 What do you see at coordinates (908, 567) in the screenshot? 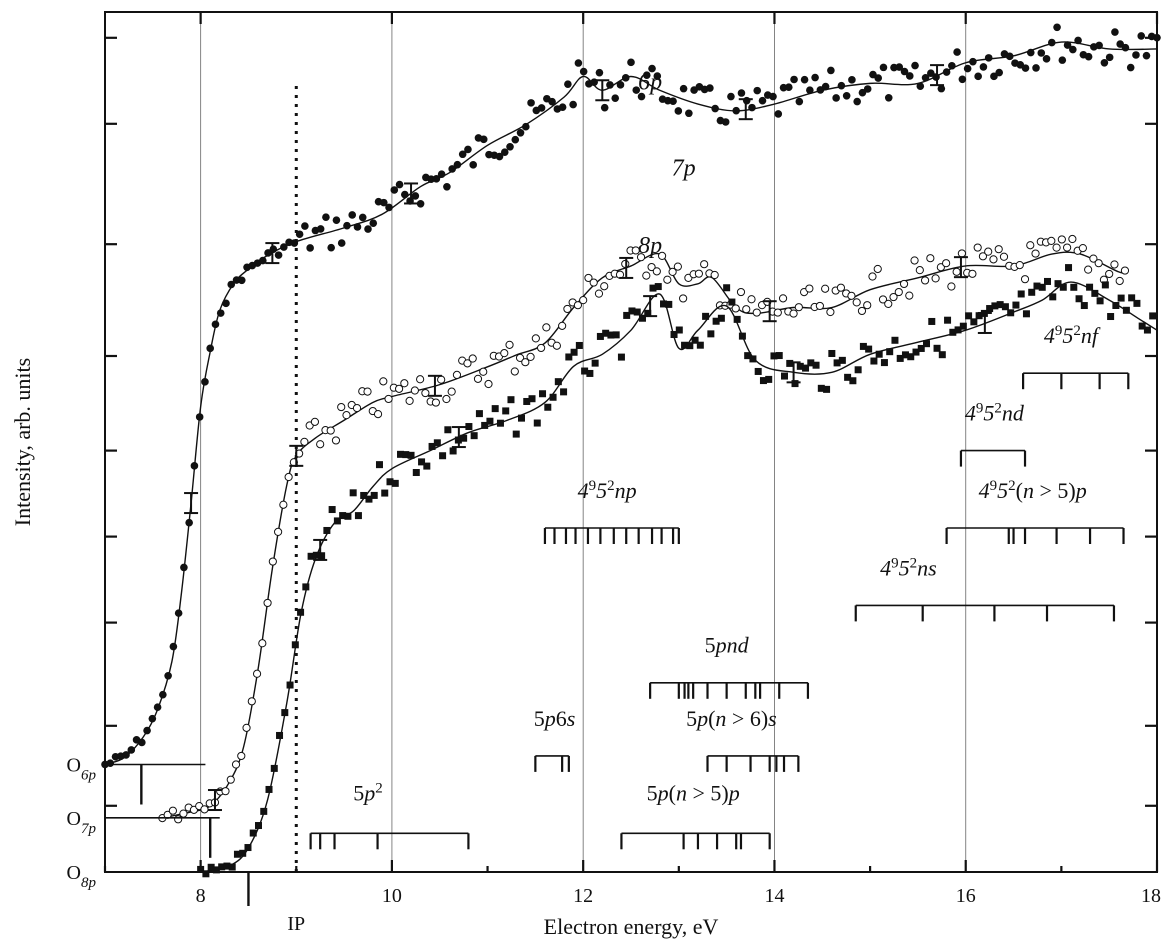
I see `group-label-4d95s2ns: 4952ns` at bounding box center [908, 567].